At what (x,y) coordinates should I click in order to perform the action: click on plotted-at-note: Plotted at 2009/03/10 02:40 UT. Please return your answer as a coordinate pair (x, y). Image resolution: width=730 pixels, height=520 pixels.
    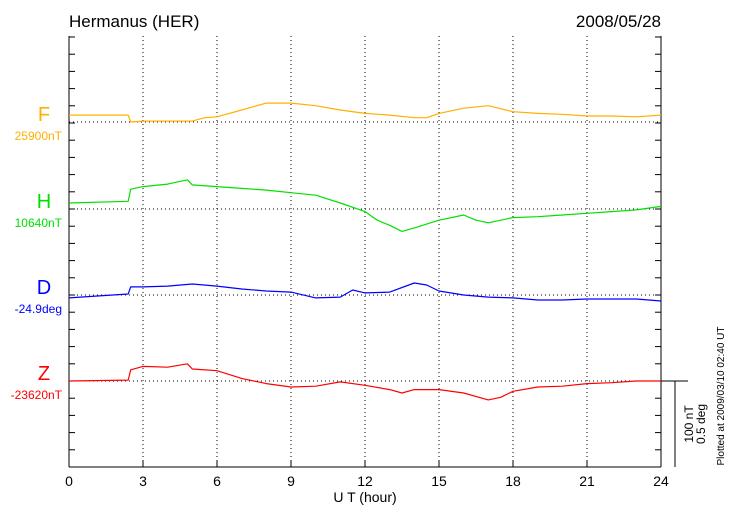
    Looking at the image, I should click on (721, 396).